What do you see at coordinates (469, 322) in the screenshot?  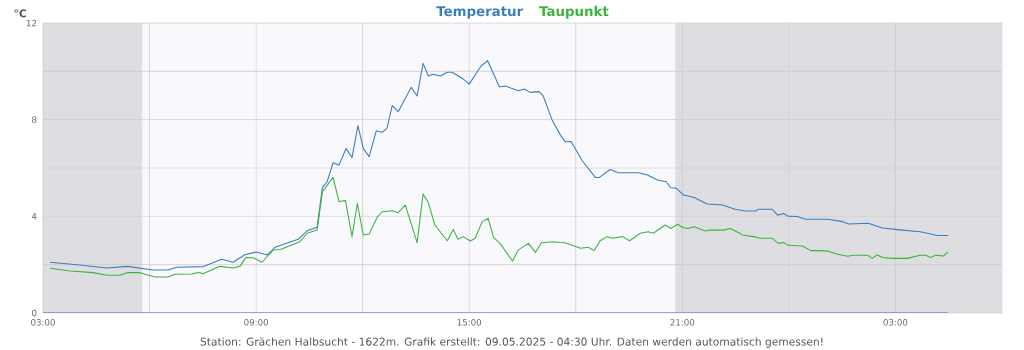 I see `x-tick-label: 15:00` at bounding box center [469, 322].